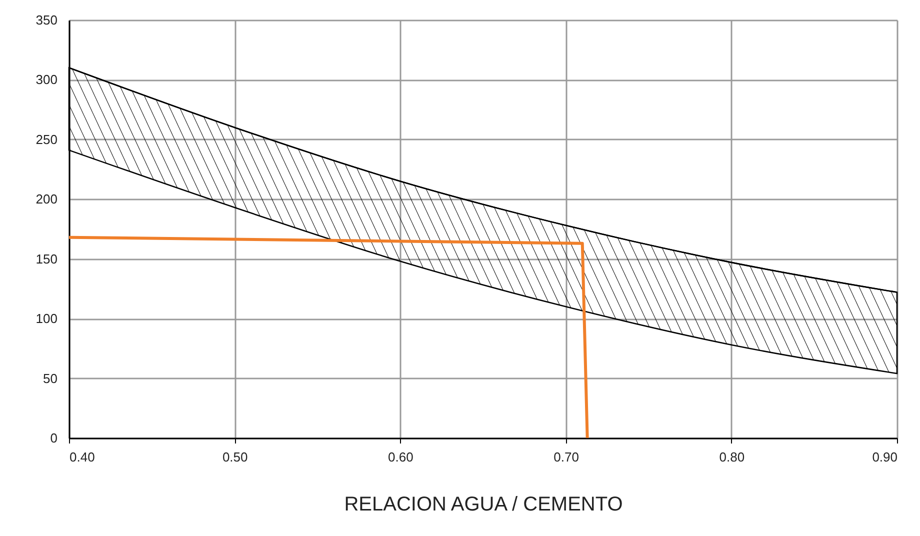  I want to click on x-axis-title: RELACION AGUA / CEMENTO, so click(483, 505).